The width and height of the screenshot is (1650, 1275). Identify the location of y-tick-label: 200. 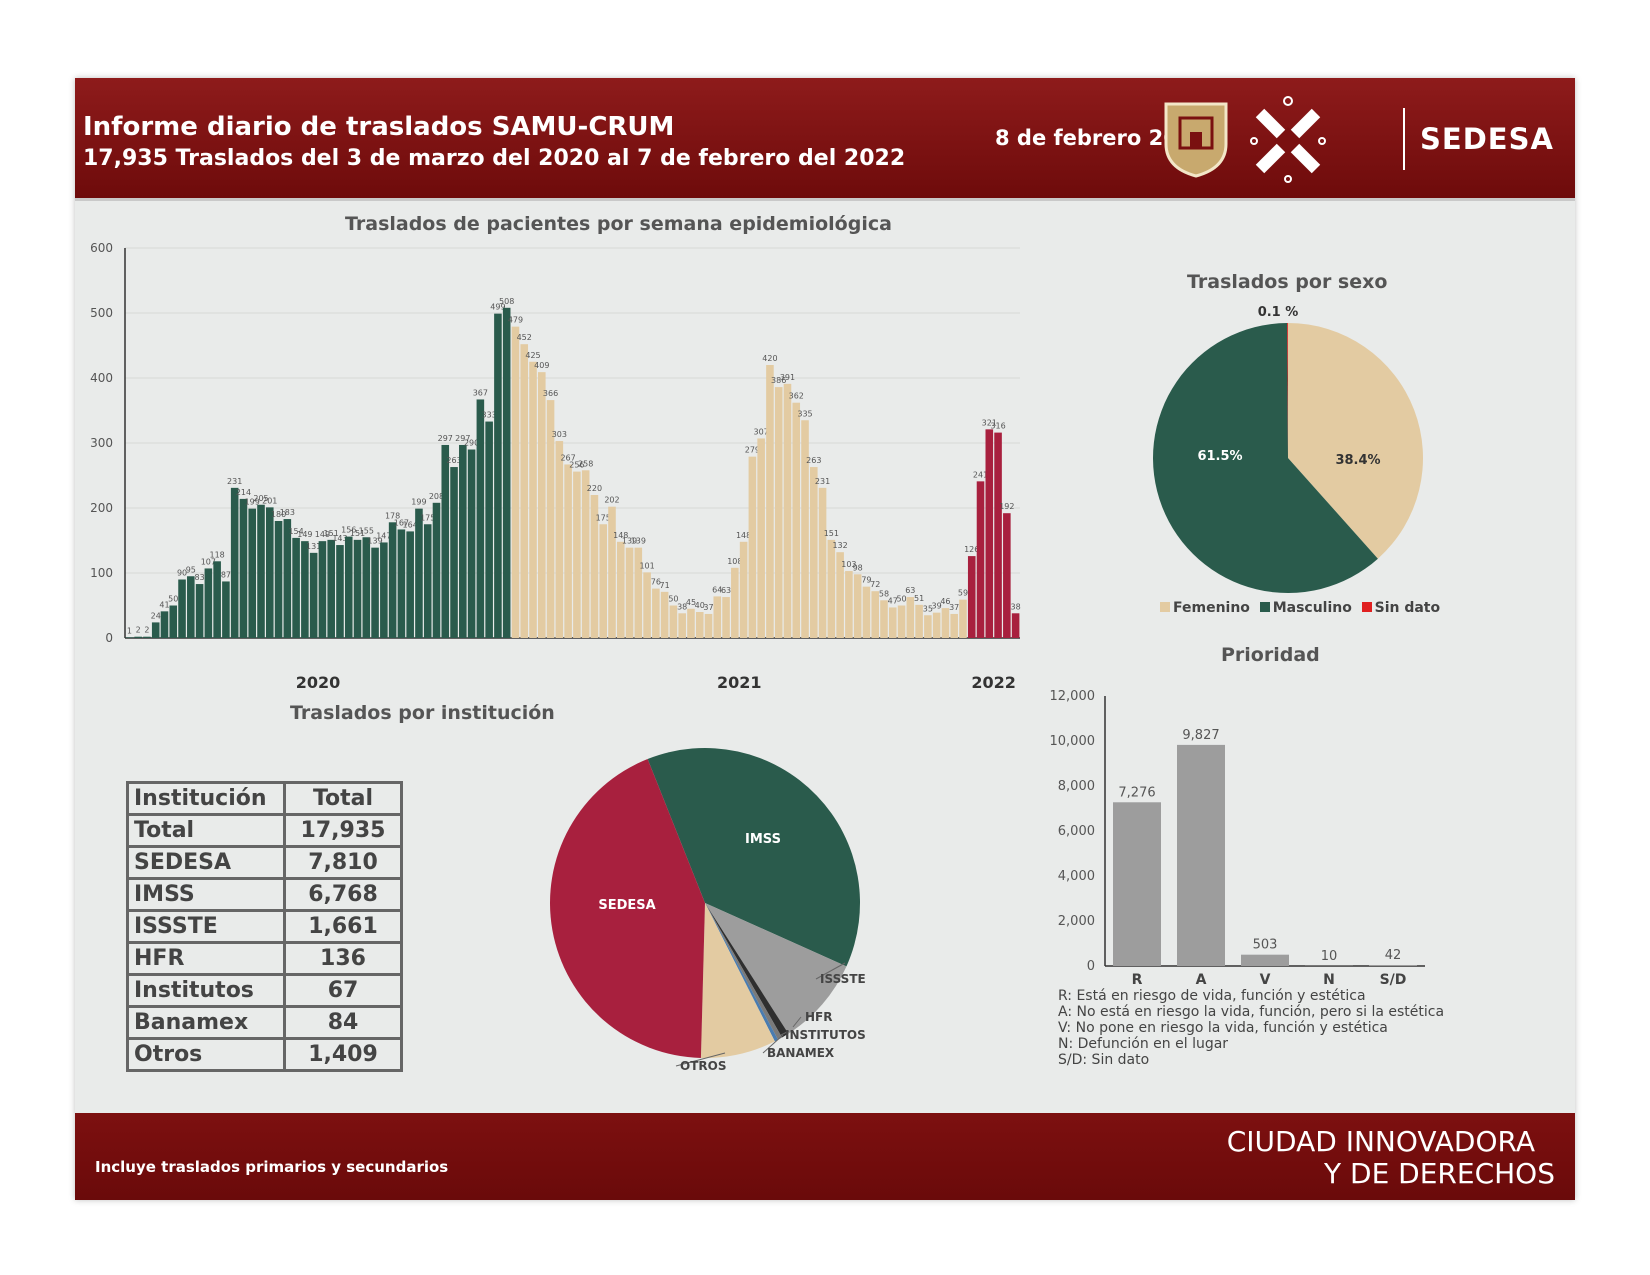
(101, 508).